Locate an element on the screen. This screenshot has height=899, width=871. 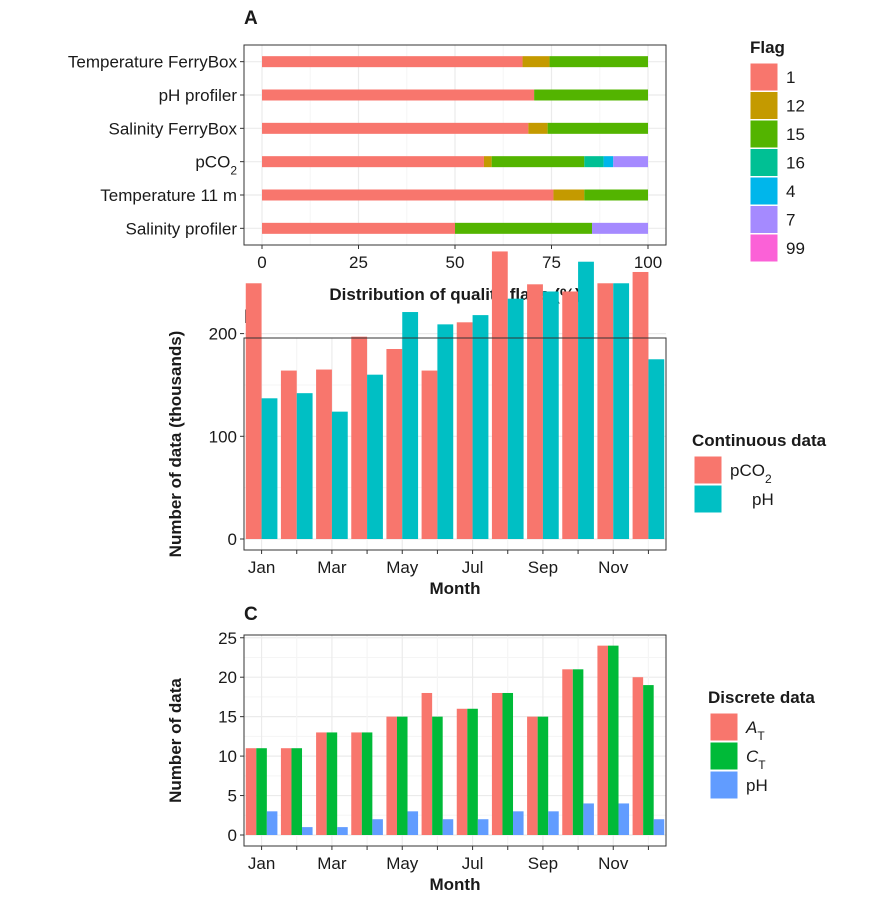
panel-b-y-axis: 0 100 200 is located at coordinates (226, 437).